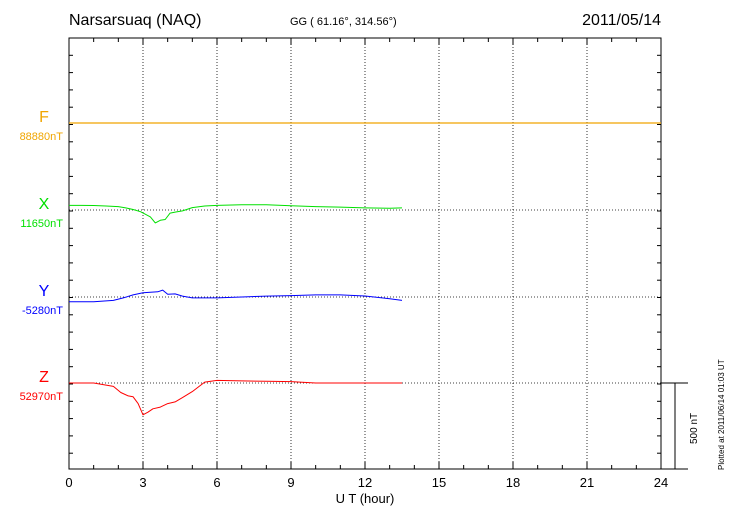 Image resolution: width=730 pixels, height=520 pixels. I want to click on x-tick-label: 9, so click(290, 482).